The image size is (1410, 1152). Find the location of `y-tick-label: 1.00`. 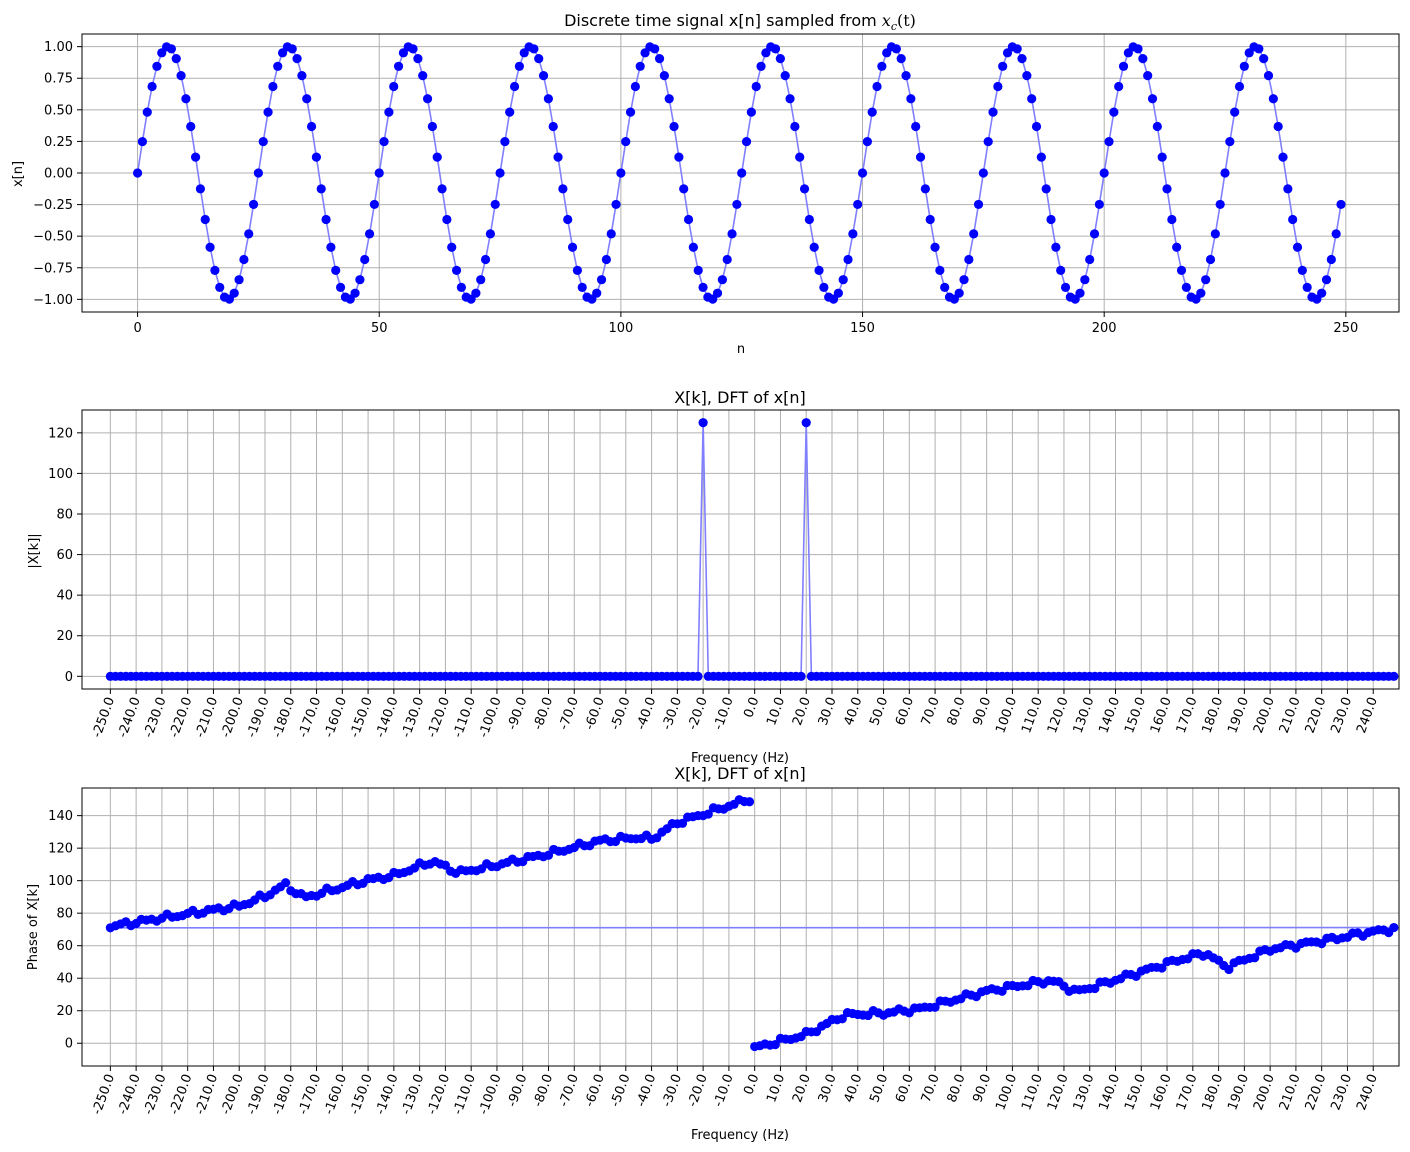

y-tick-label: 1.00 is located at coordinates (58, 47).